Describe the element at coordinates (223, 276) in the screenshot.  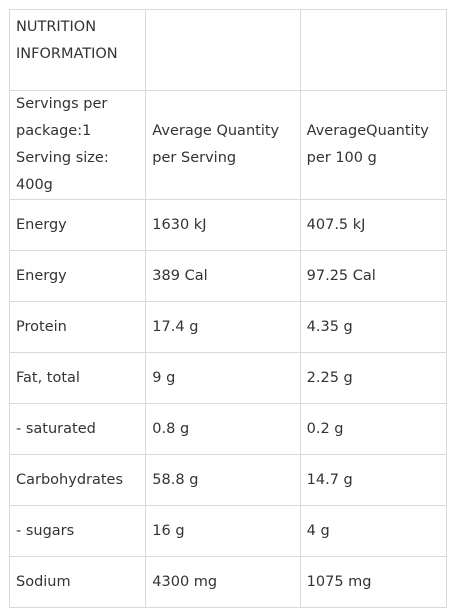
I see `per-serving-value: 389 Cal` at that location.